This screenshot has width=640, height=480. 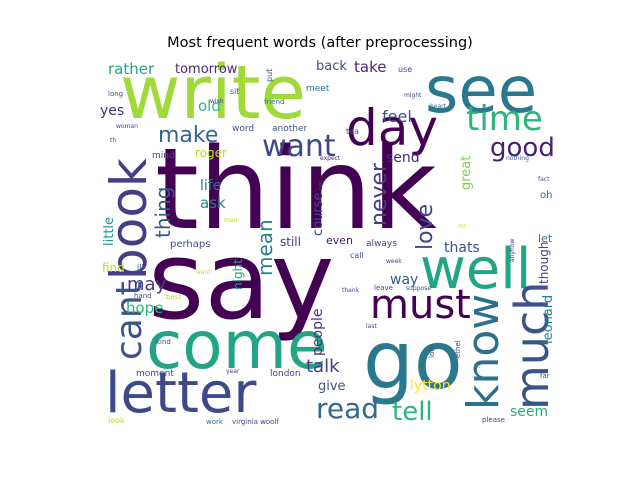 I want to click on word-73: call, so click(x=357, y=255).